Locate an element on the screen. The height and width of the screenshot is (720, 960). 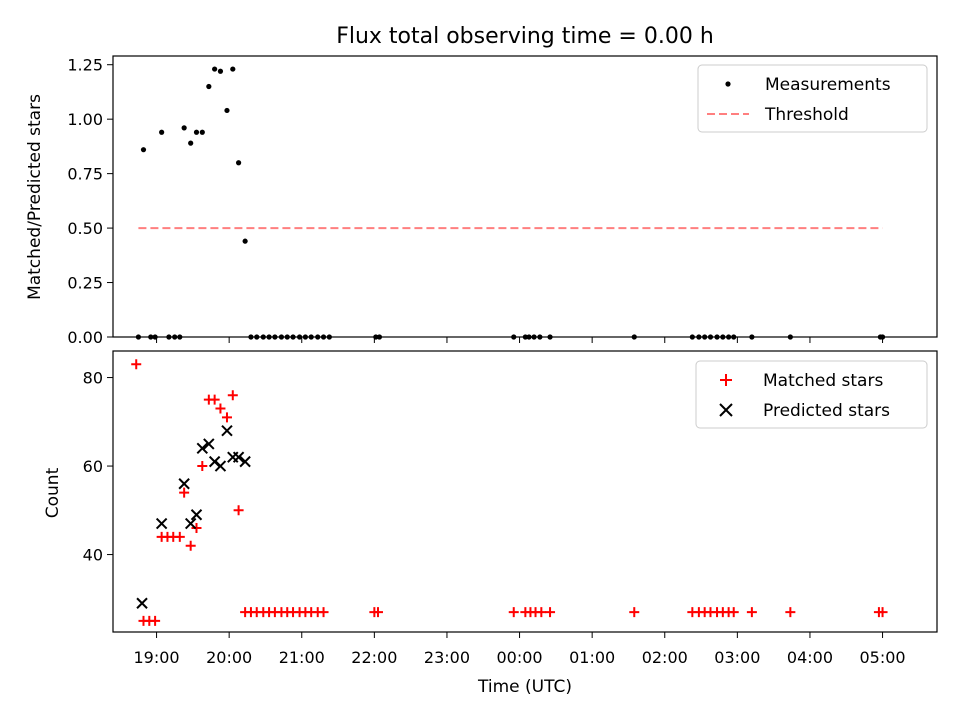
x-tick-label: 20:00 is located at coordinates (229, 657).